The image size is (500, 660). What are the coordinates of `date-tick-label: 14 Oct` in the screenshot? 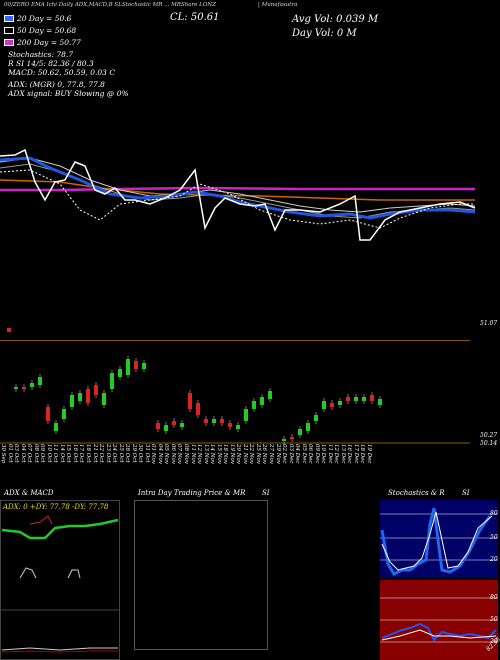 It's located at (61, 453).